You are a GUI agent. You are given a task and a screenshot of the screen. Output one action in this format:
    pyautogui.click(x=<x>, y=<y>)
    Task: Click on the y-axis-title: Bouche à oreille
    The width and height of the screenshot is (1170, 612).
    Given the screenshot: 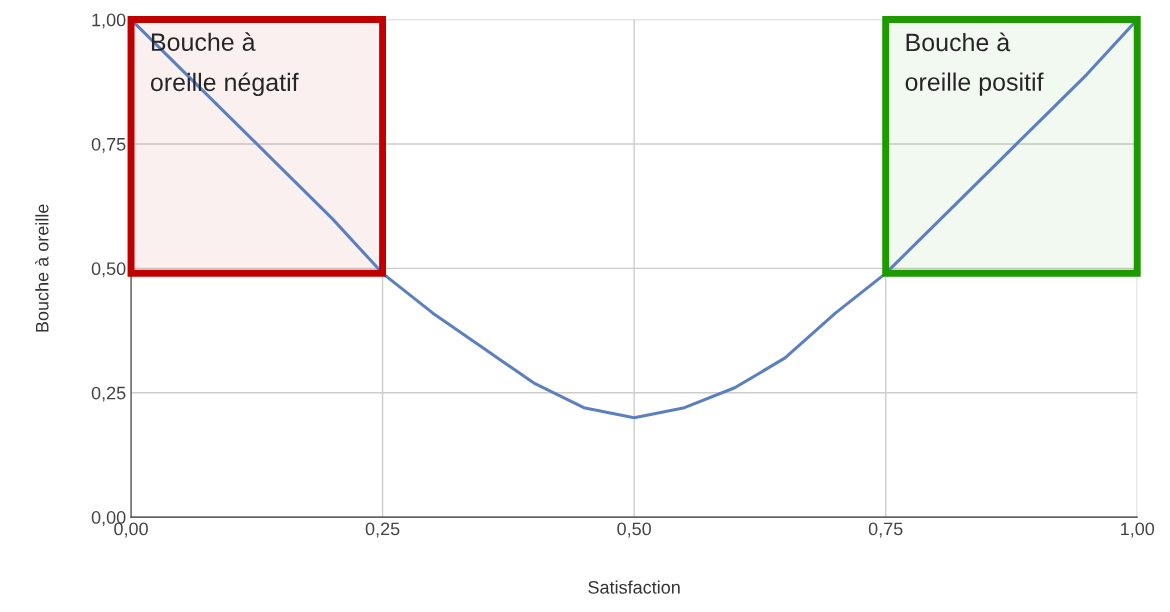 What is the action you would take?
    pyautogui.click(x=42, y=268)
    